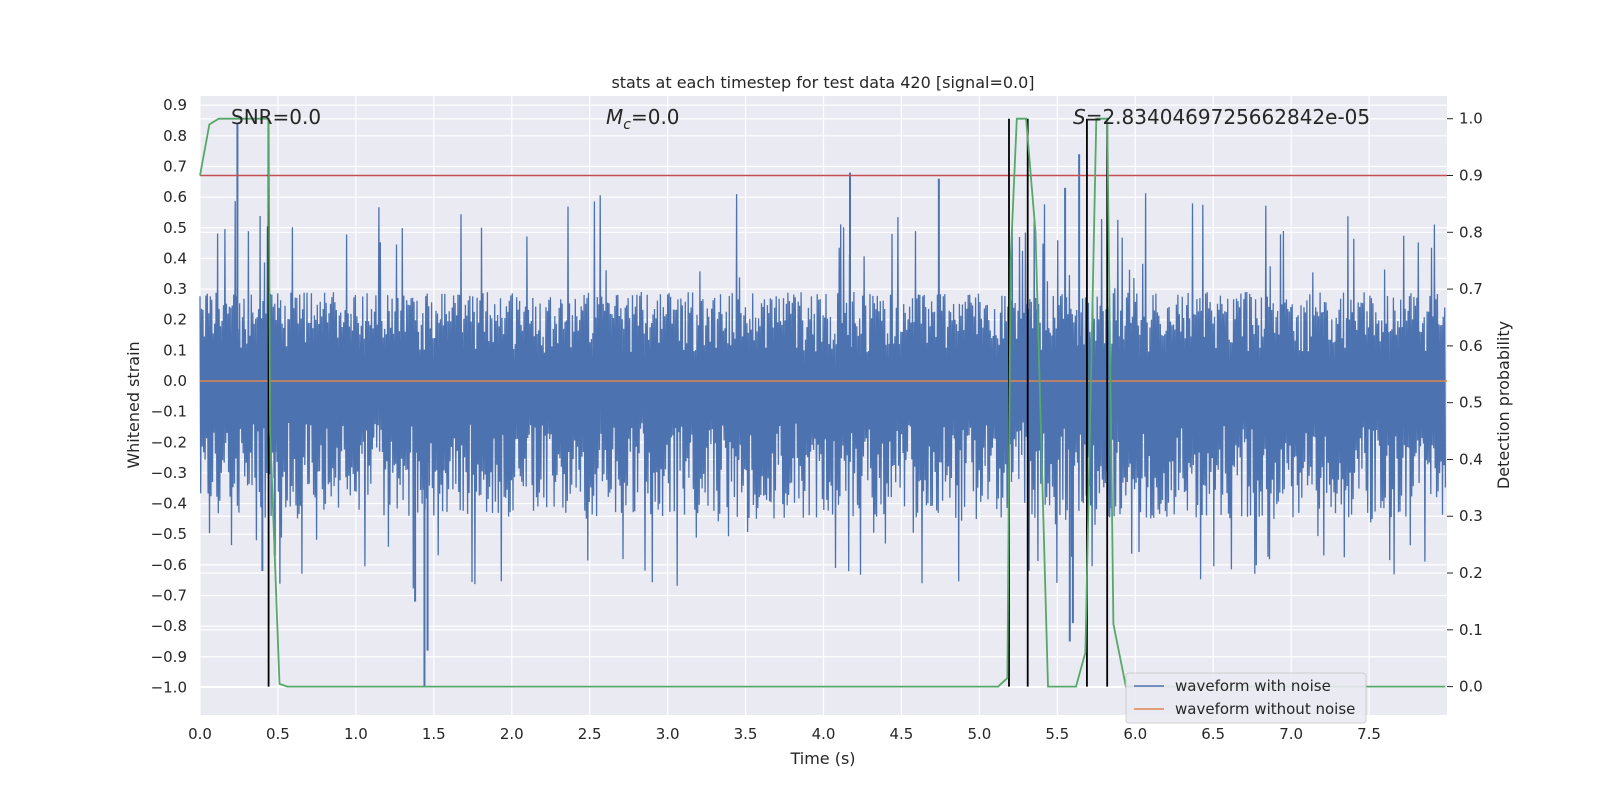 This screenshot has width=1600, height=800. Describe the element at coordinates (175, 381) in the screenshot. I see `y-tick-label: 0.0` at that location.